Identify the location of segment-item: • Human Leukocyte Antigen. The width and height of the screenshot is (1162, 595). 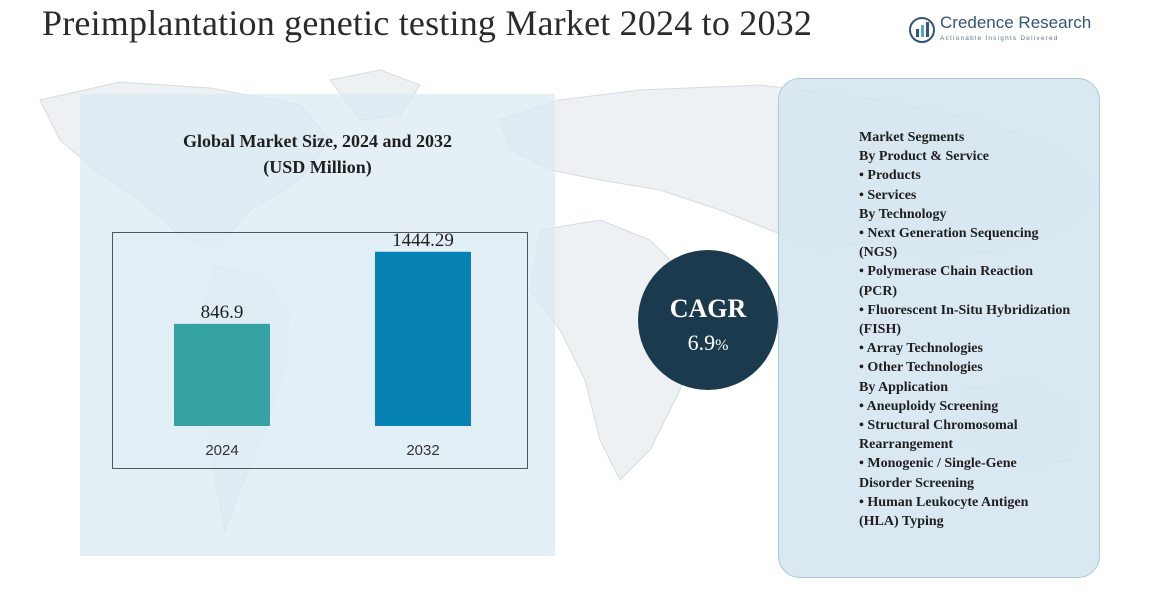
(944, 502).